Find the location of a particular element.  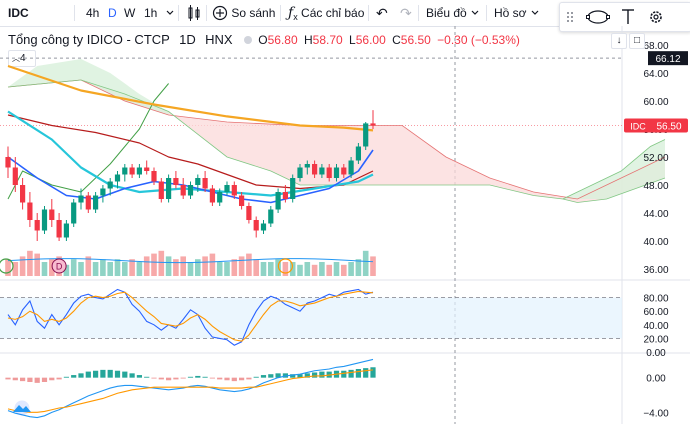

oscillator-tick-label: 0.00 is located at coordinates (656, 353).